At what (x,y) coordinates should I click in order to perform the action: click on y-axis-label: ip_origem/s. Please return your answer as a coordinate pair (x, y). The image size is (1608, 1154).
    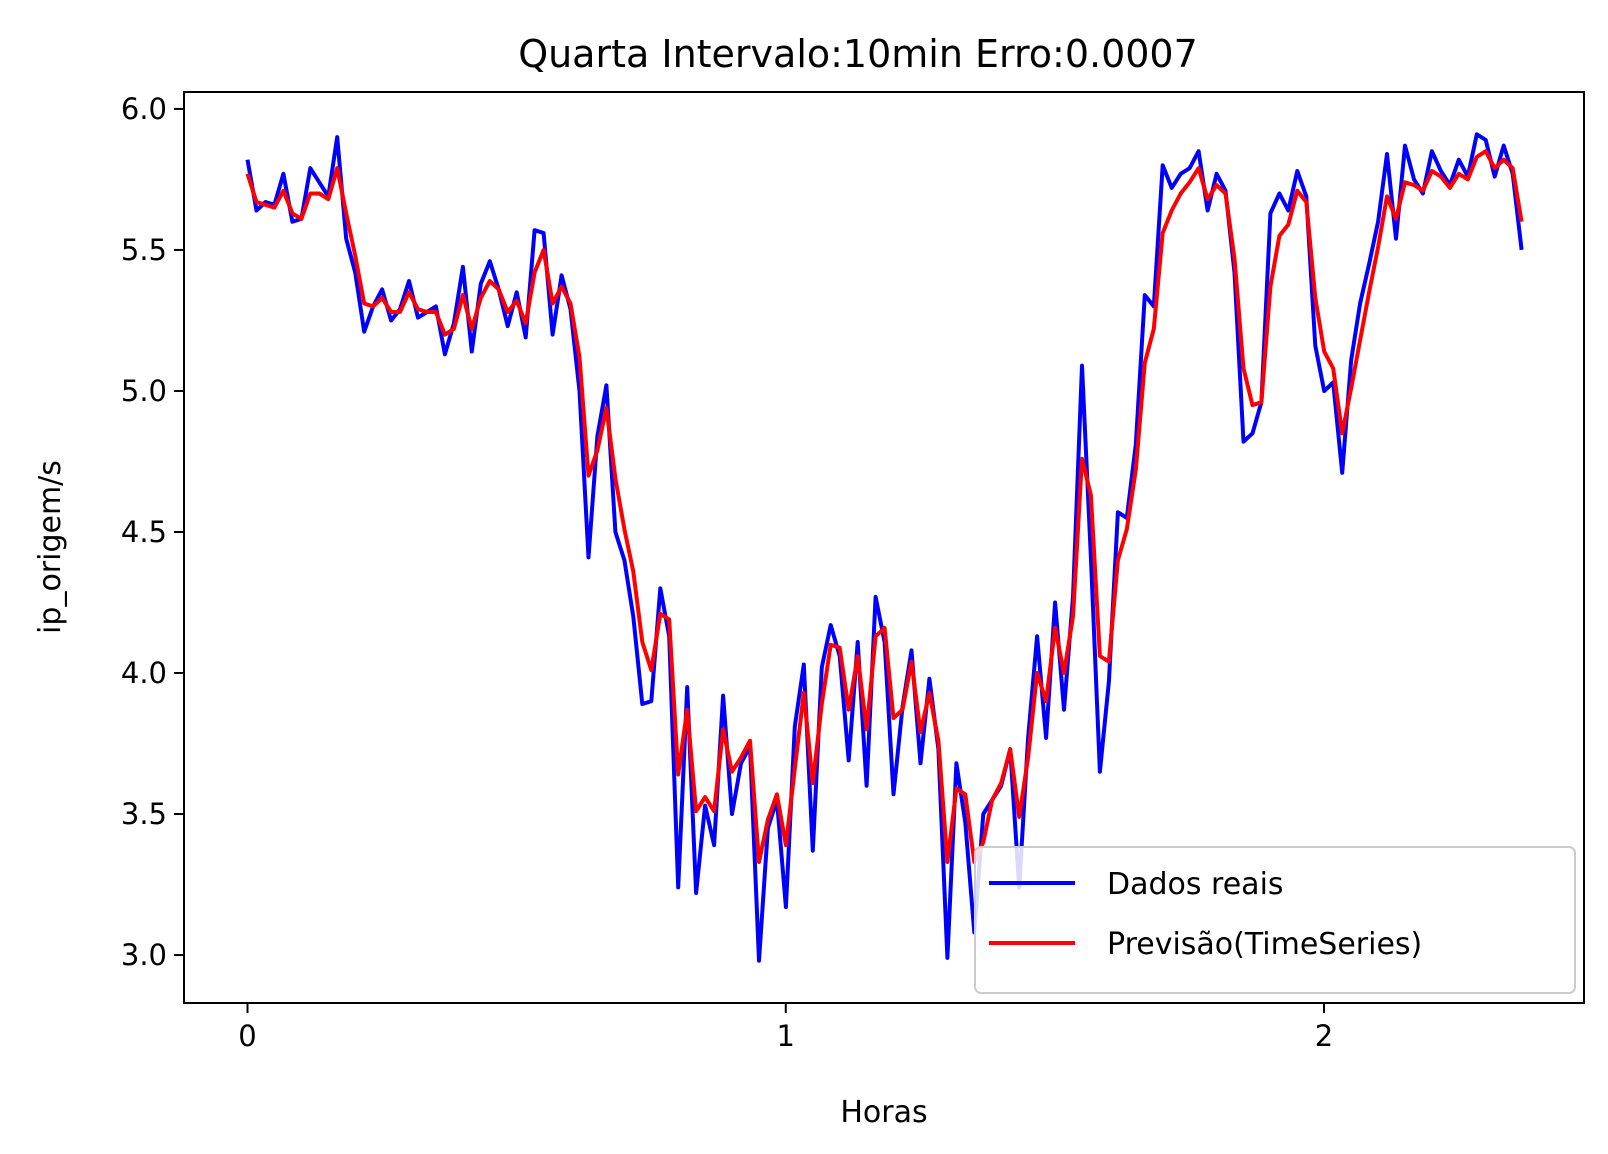
    Looking at the image, I should click on (50, 547).